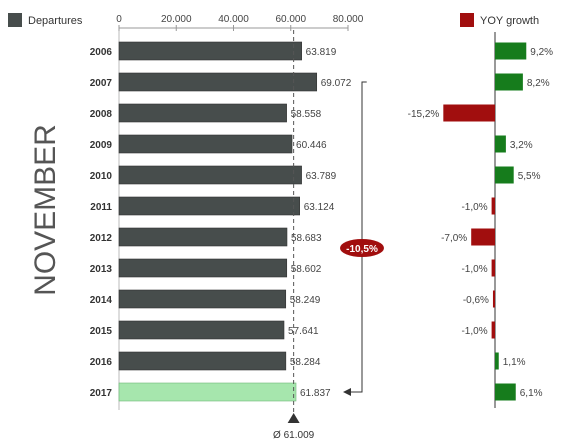 The width and height of the screenshot is (580, 448). What do you see at coordinates (454, 238) in the screenshot?
I see `yoy-value-label: -7,0%` at bounding box center [454, 238].